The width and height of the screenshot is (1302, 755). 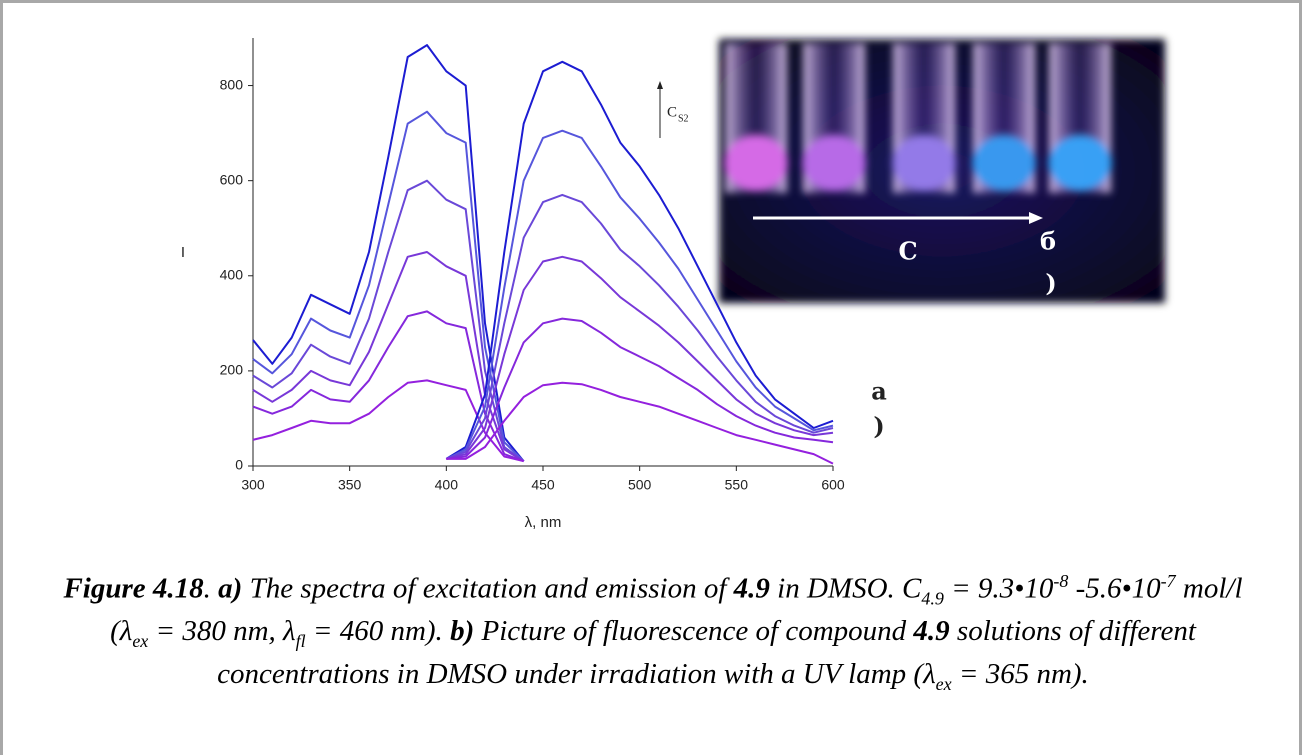 What do you see at coordinates (133, 588) in the screenshot?
I see `caption-text: Figure 4.18` at bounding box center [133, 588].